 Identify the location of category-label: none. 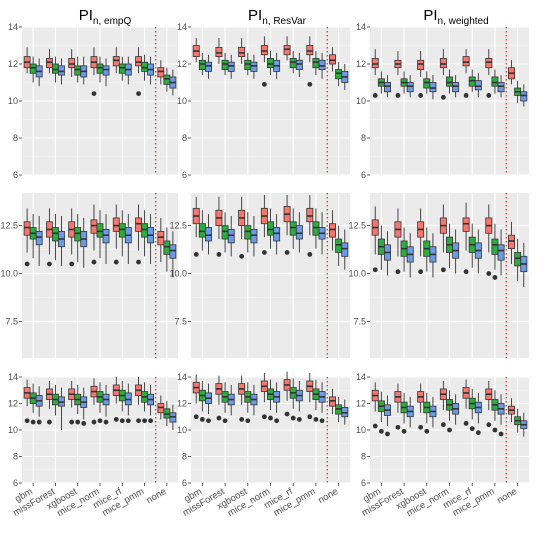
(507, 496).